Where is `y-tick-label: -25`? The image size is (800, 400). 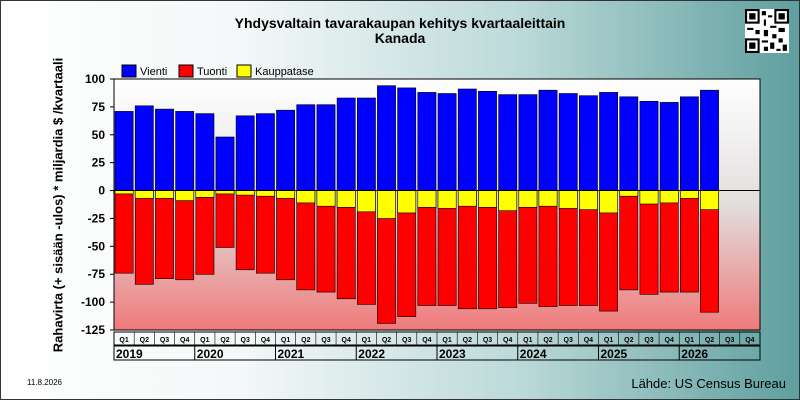
y-tick-label: -25 is located at coordinates (97, 218).